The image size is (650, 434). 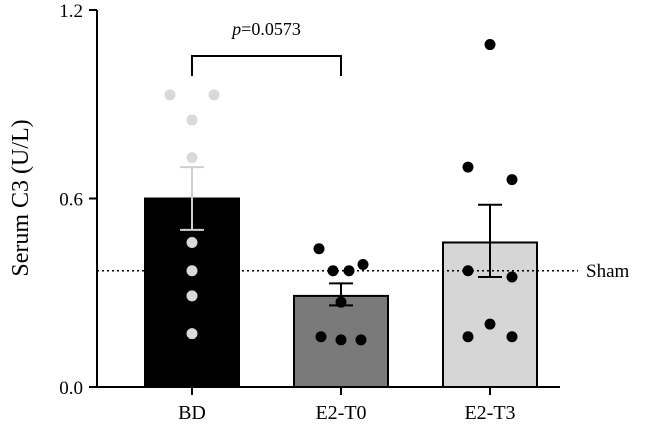 I want to click on x-tick-label-E2-T0: E2-T0, so click(x=340, y=413).